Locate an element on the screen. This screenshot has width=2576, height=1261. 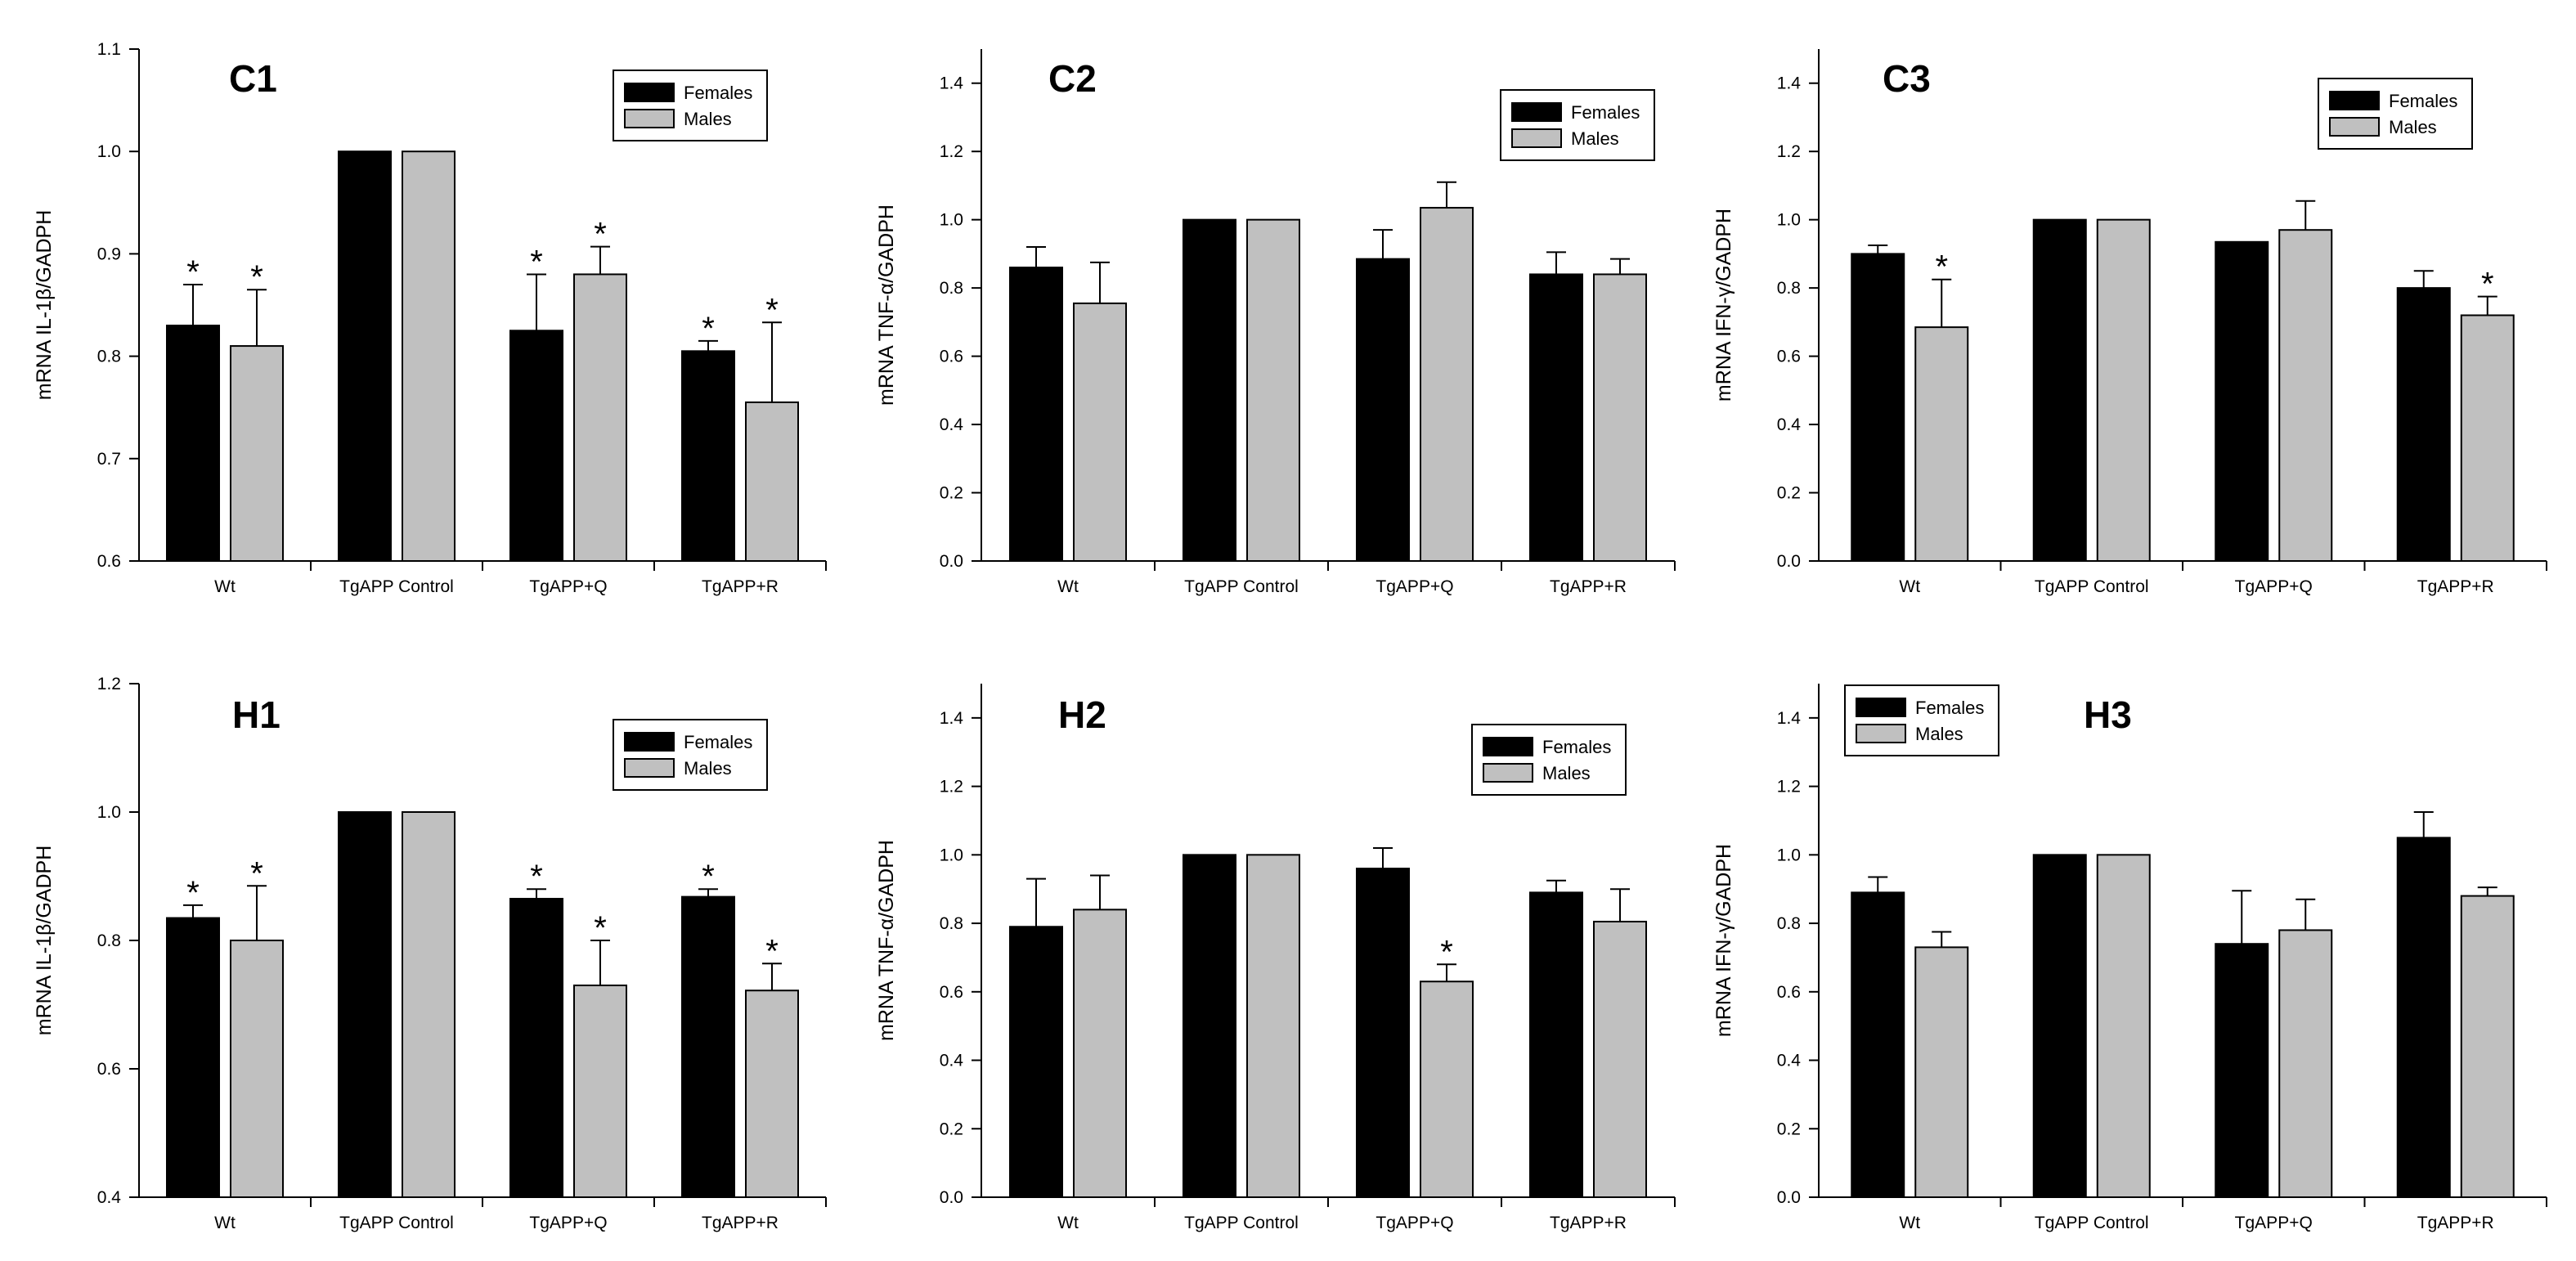
chart-title: C2 is located at coordinates (1072, 78).